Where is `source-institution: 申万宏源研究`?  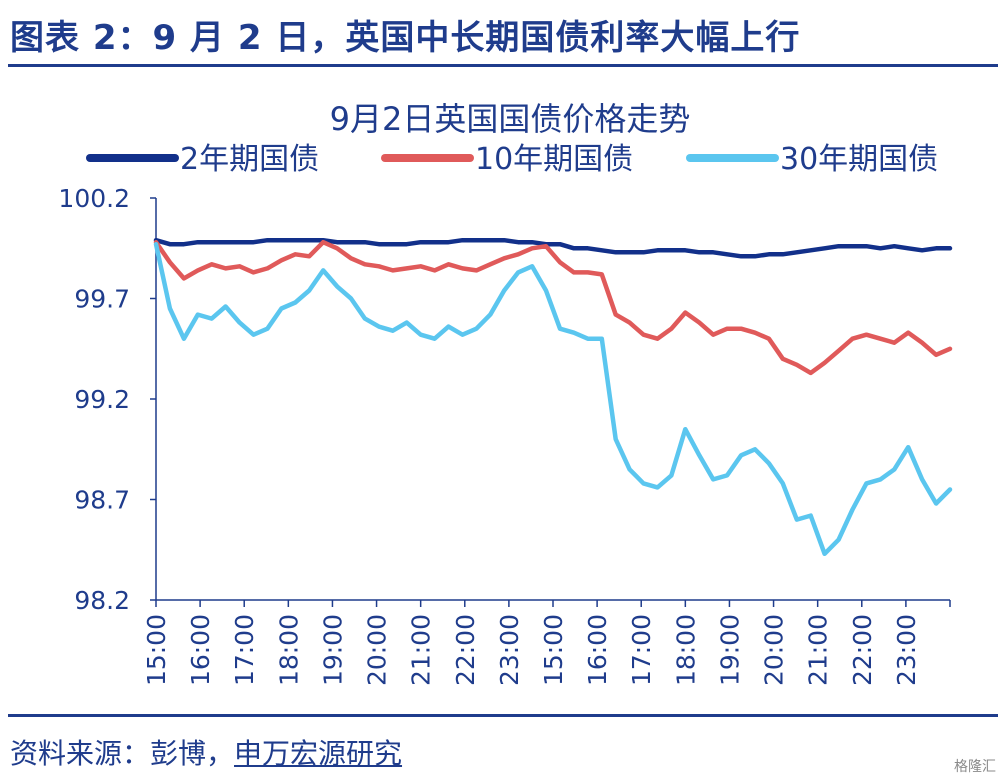 source-institution: 申万宏源研究 is located at coordinates (318, 753).